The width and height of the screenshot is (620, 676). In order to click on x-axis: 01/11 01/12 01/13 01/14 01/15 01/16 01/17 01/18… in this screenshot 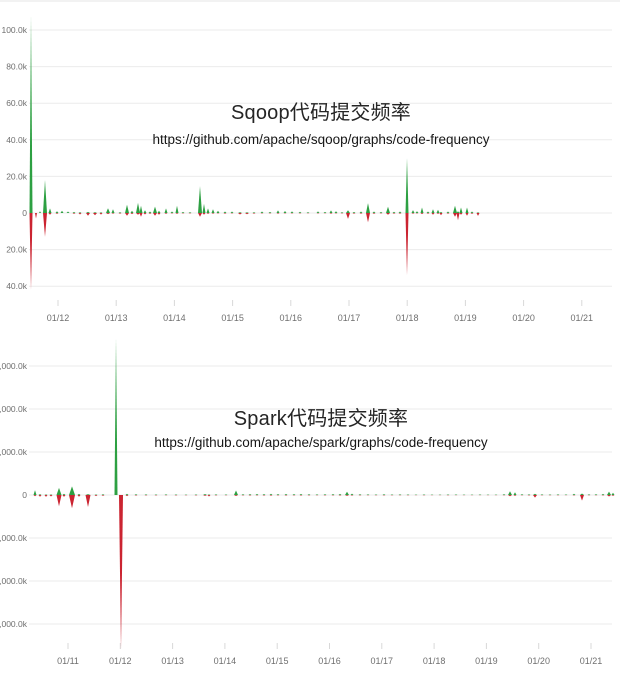, I will do `click(329, 654)`.